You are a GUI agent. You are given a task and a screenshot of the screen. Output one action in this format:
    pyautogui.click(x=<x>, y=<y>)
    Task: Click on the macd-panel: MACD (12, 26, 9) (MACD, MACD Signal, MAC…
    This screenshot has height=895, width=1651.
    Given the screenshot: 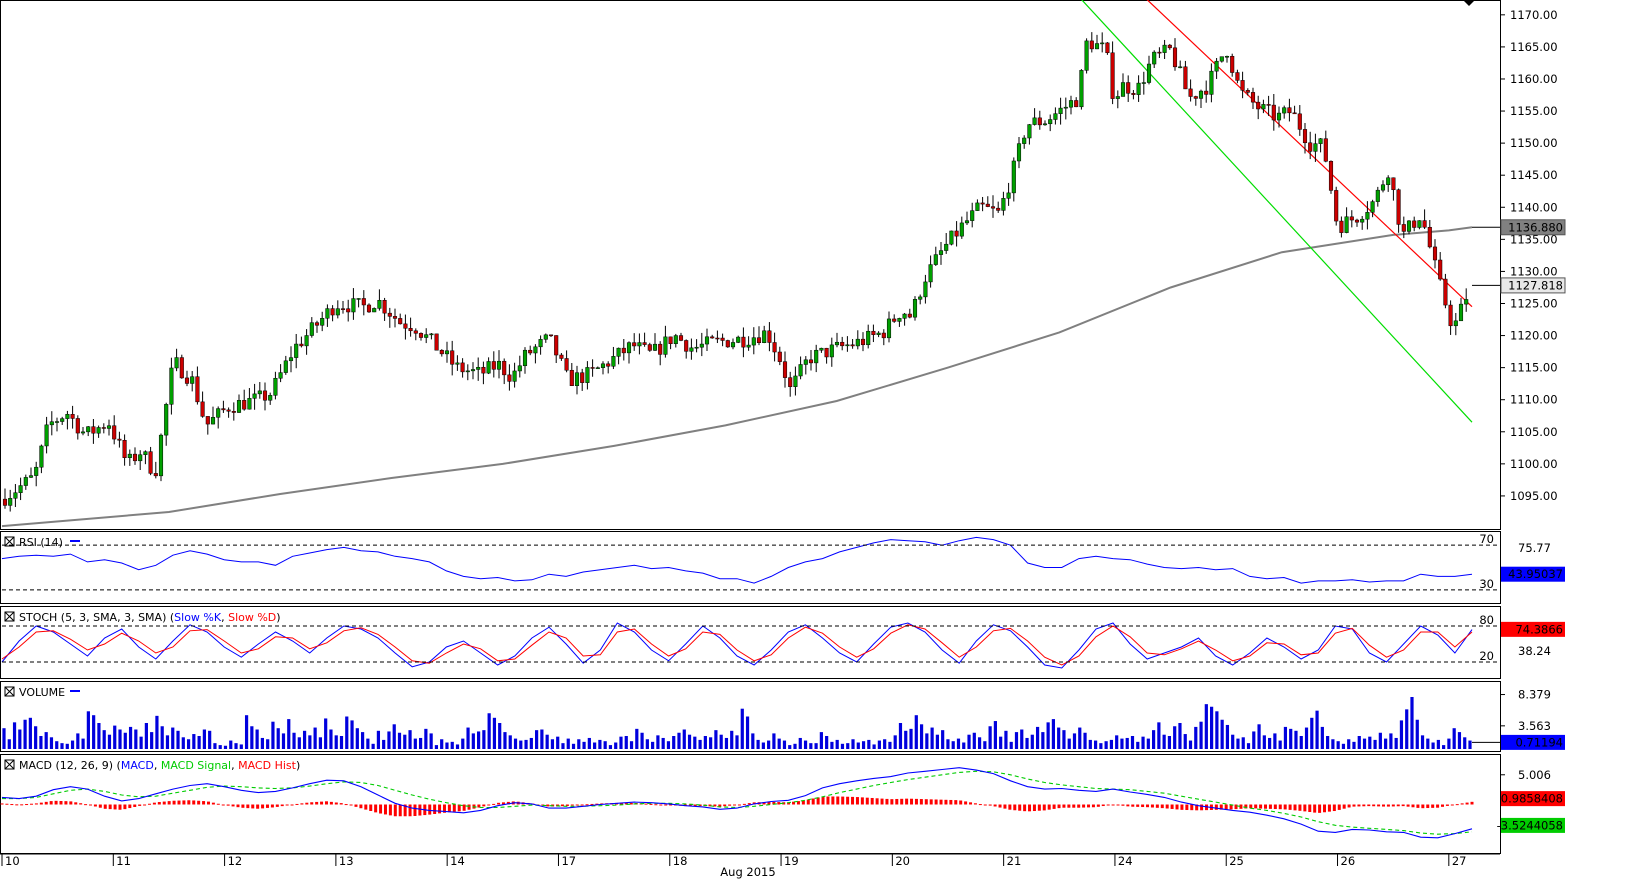 What is the action you would take?
    pyautogui.click(x=783, y=799)
    